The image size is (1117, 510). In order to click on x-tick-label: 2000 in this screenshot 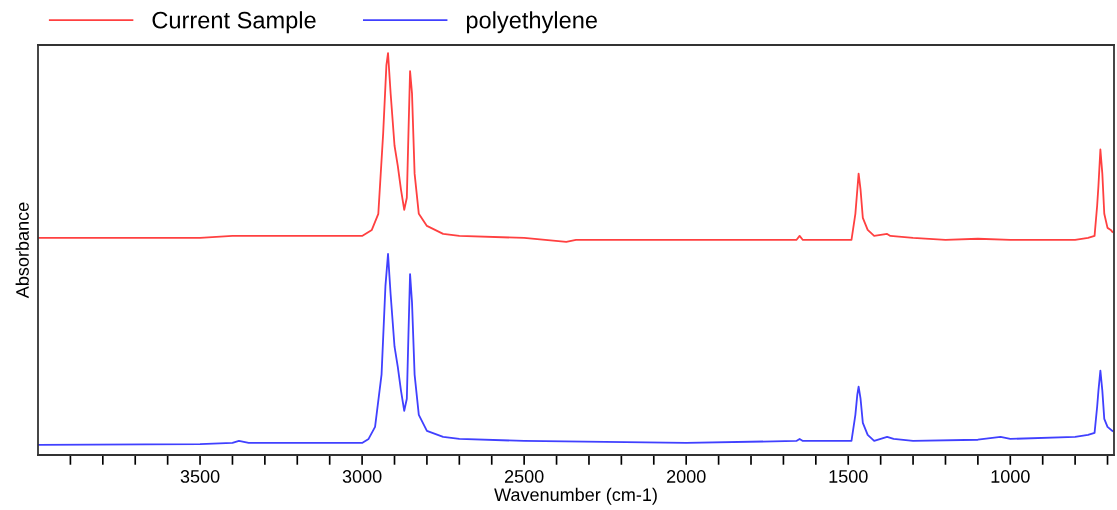, I will do `click(686, 476)`.